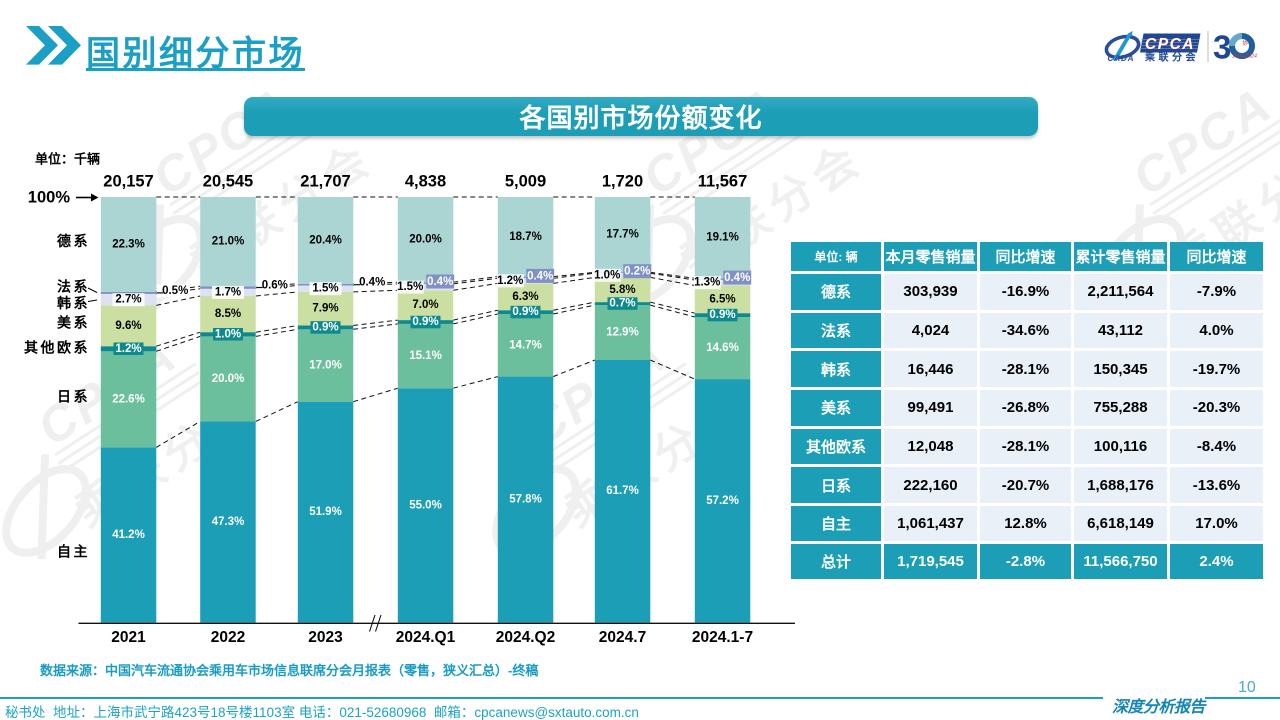  I want to click on svg-text: 20,545, so click(228, 182).